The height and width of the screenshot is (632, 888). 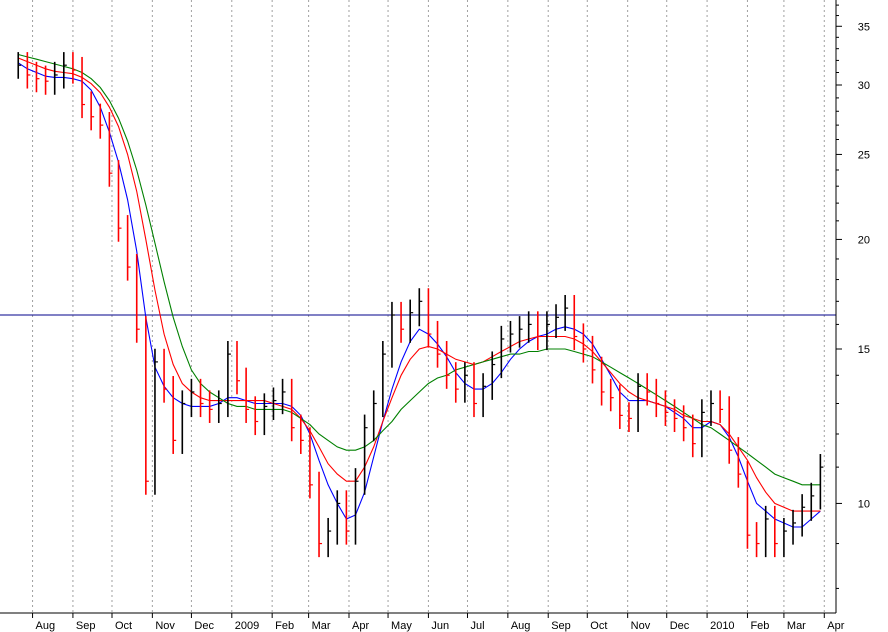 I want to click on x-tick-label: Jun, so click(x=440, y=626).